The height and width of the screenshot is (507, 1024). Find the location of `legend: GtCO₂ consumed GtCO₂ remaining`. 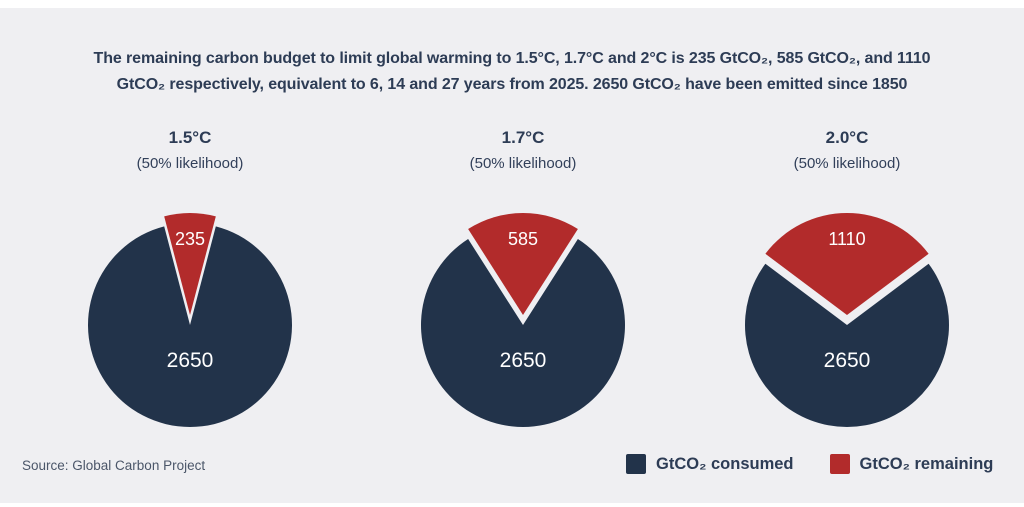

legend: GtCO₂ consumed GtCO₂ remaining is located at coordinates (809, 464).